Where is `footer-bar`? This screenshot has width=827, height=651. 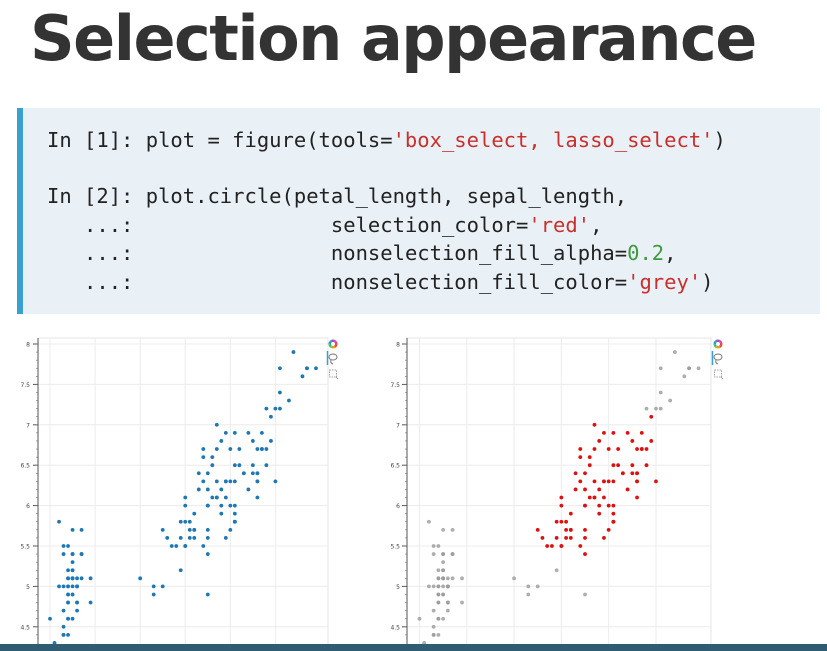
footer-bar is located at coordinates (413, 647).